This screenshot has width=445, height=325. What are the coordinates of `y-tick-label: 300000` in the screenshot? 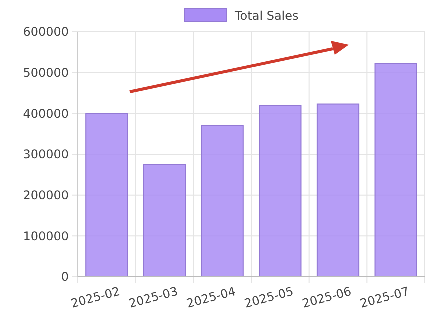 It's located at (46, 155).